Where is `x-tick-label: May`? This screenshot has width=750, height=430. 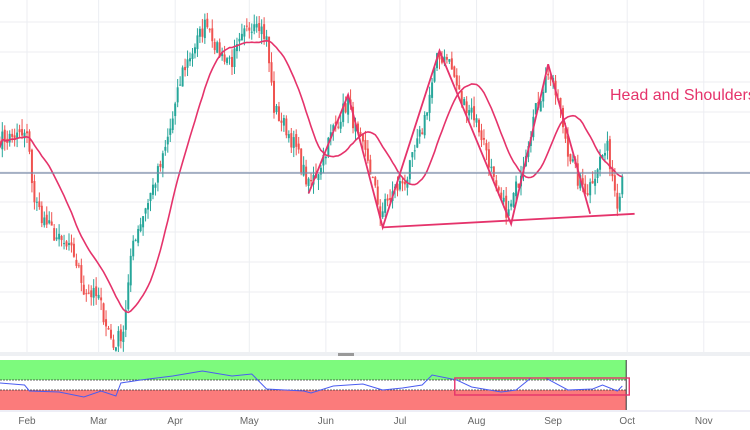
x-tick-label: May is located at coordinates (249, 421).